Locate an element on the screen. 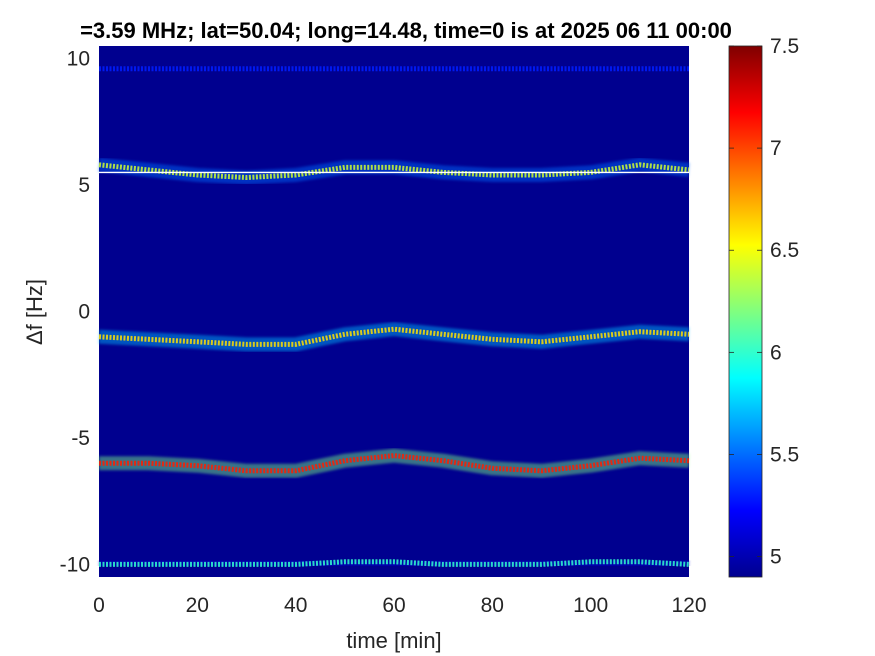 The width and height of the screenshot is (875, 656). x-axis-label: time [min] is located at coordinates (393, 640).